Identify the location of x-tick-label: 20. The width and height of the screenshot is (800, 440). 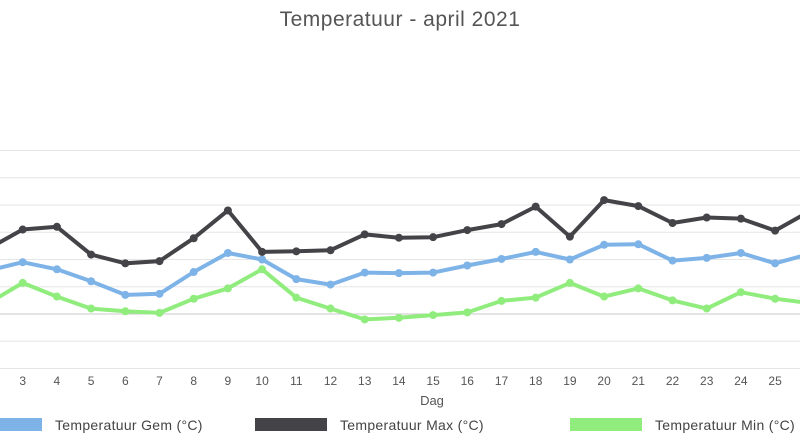
(604, 381).